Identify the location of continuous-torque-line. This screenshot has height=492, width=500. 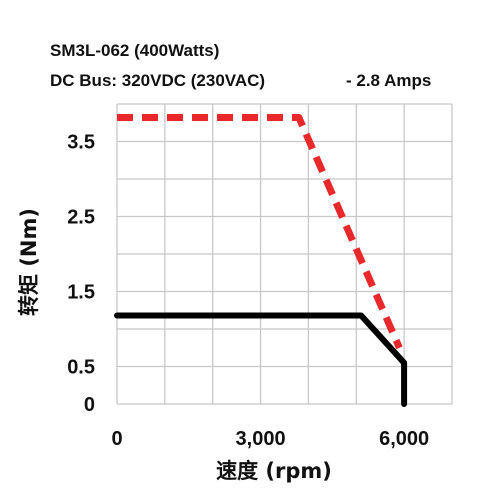
(261, 359).